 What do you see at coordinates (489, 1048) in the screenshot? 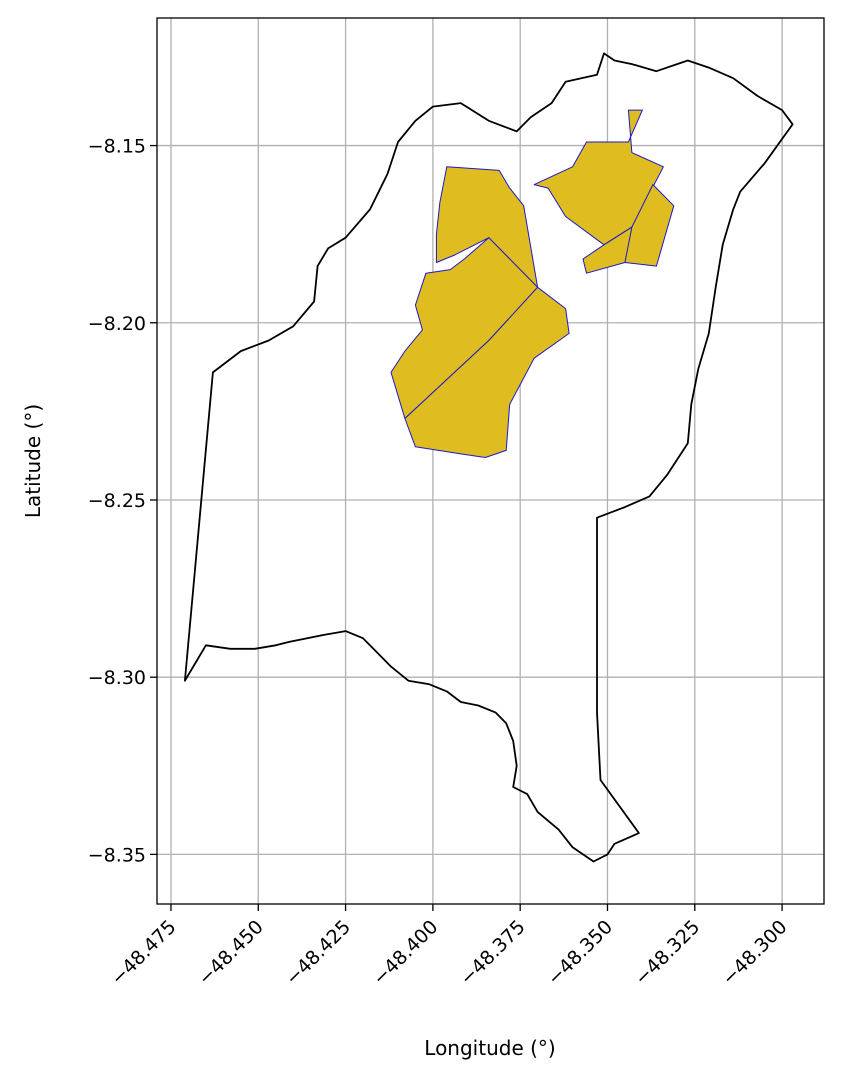
I see `x-axis-label: Longitude (°)` at bounding box center [489, 1048].